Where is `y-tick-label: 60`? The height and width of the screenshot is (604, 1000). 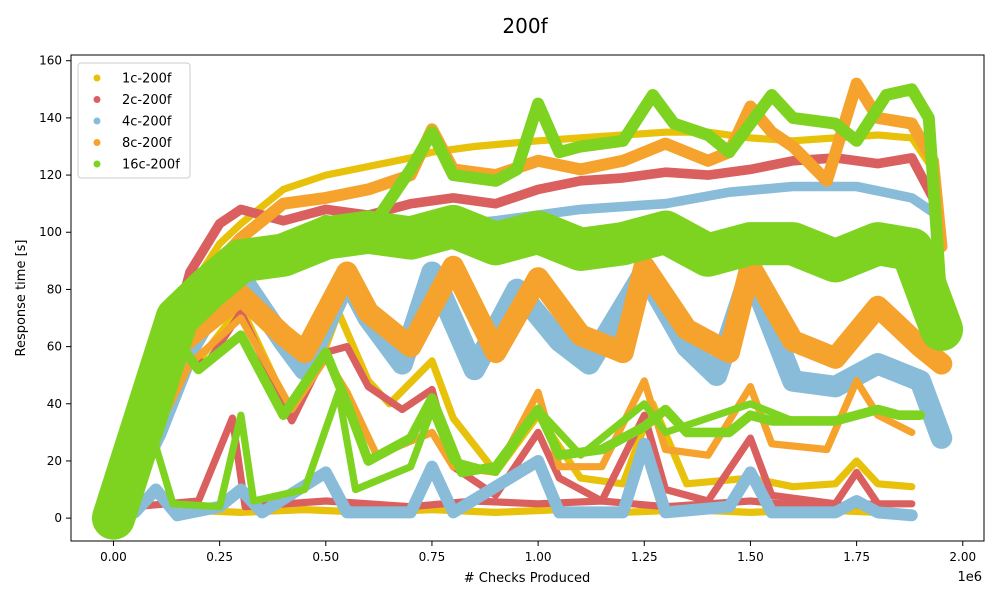
y-tick-label: 60 is located at coordinates (54, 347).